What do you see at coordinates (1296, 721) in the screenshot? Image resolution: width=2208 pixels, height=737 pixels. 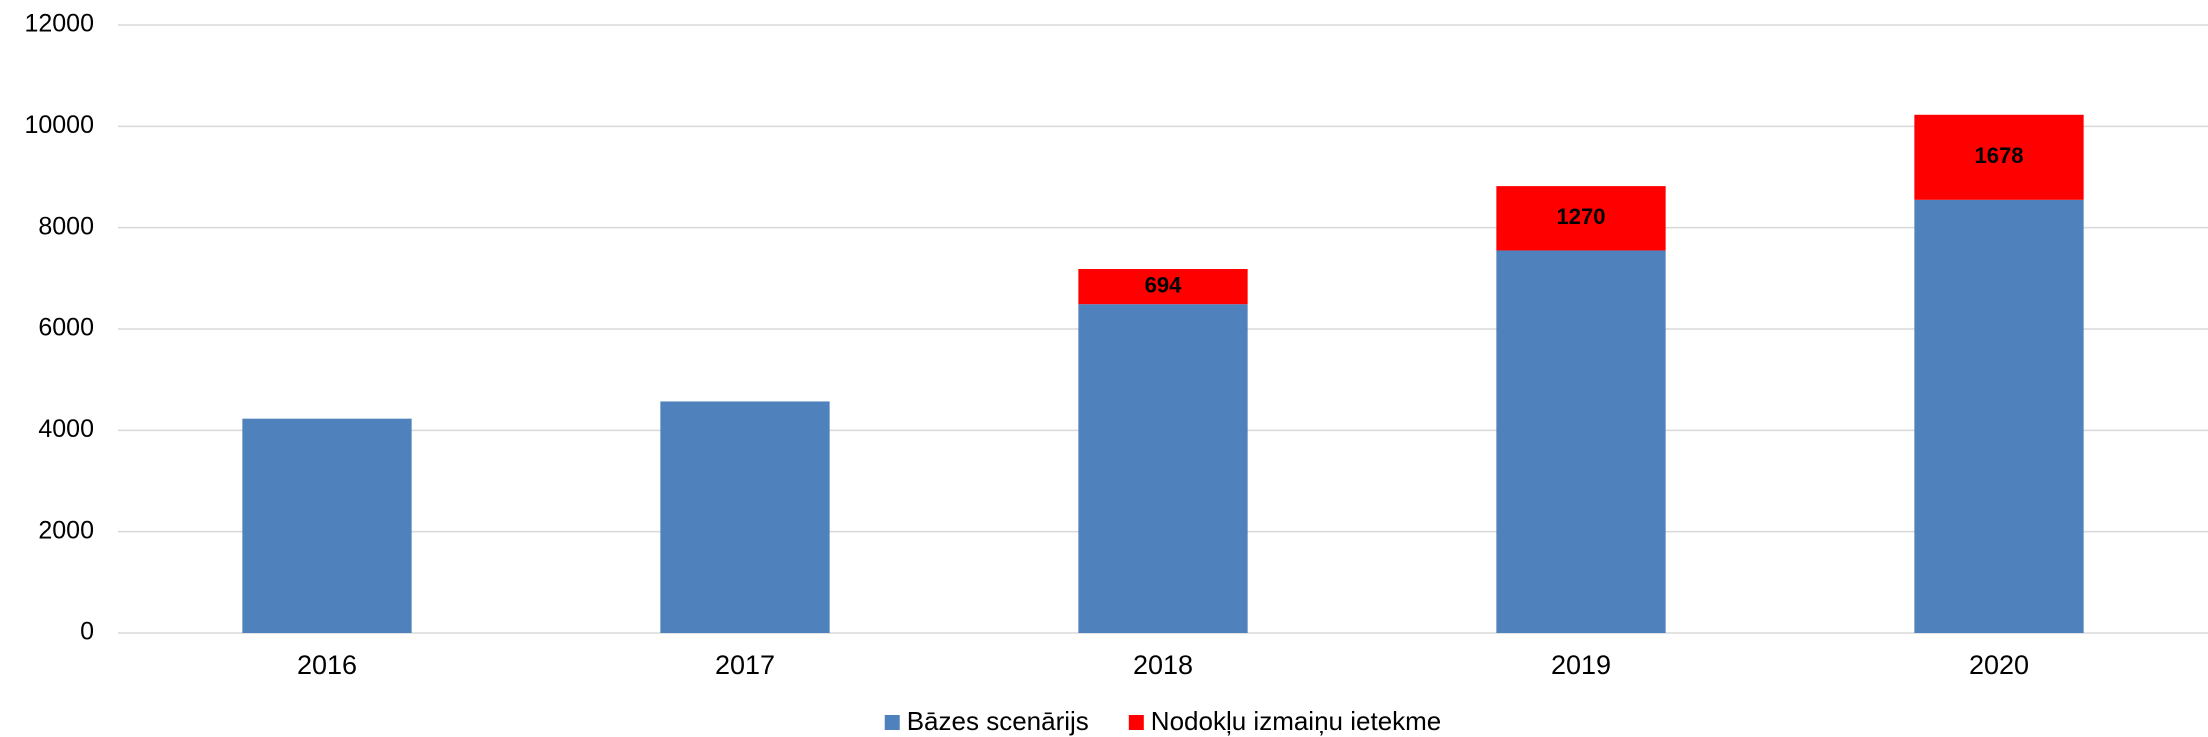 I see `legend-label: Nodokļu izmaiņu ietekme` at bounding box center [1296, 721].